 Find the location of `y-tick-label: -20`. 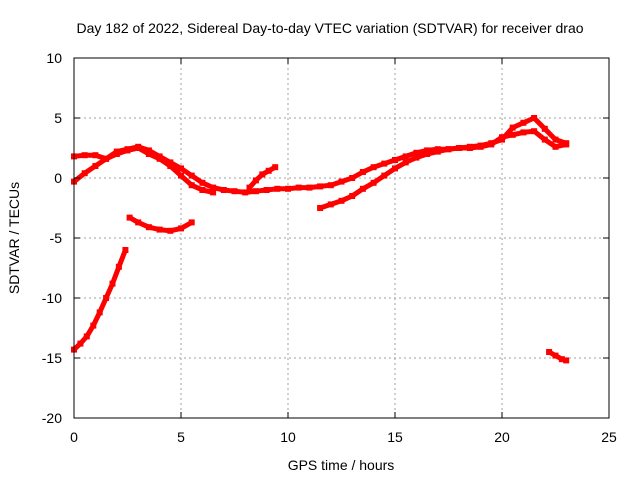

y-tick-label: -20 is located at coordinates (52, 418).